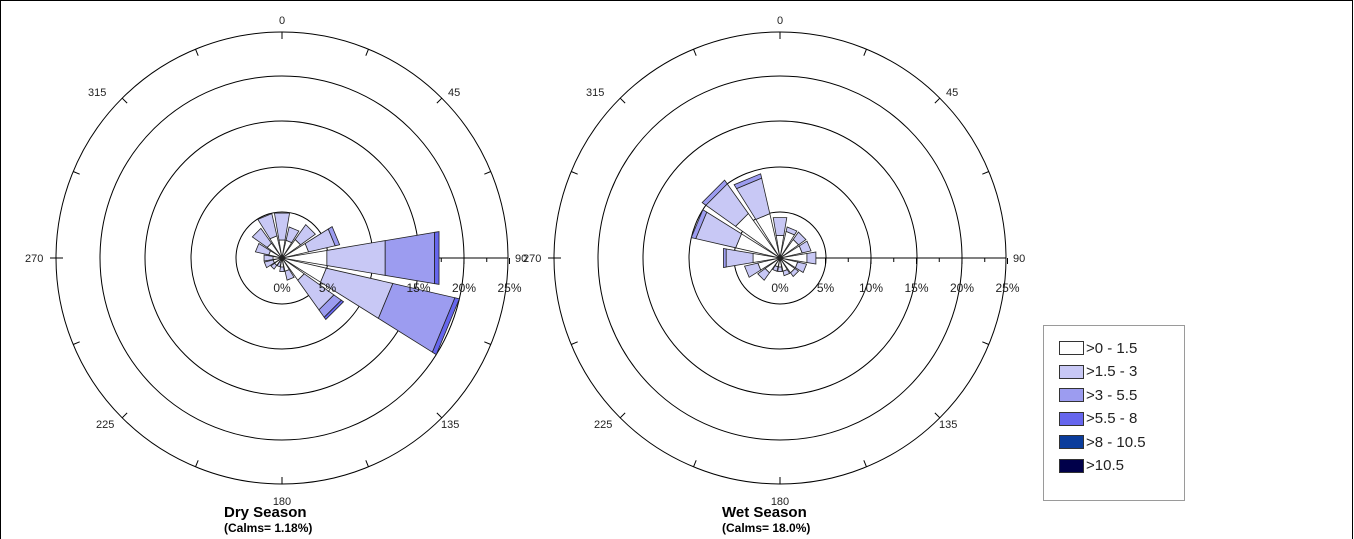 The height and width of the screenshot is (539, 1354). I want to click on legend-label: >5.5 - 8, so click(1112, 418).